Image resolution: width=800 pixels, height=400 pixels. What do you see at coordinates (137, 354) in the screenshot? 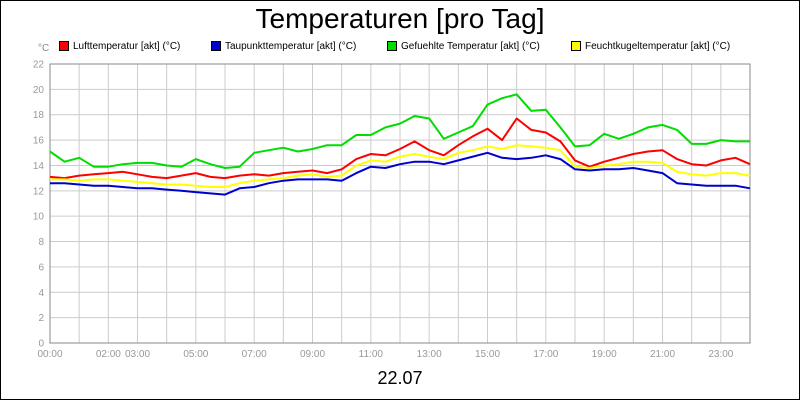
I see `x-tick-label: 03:00` at bounding box center [137, 354].